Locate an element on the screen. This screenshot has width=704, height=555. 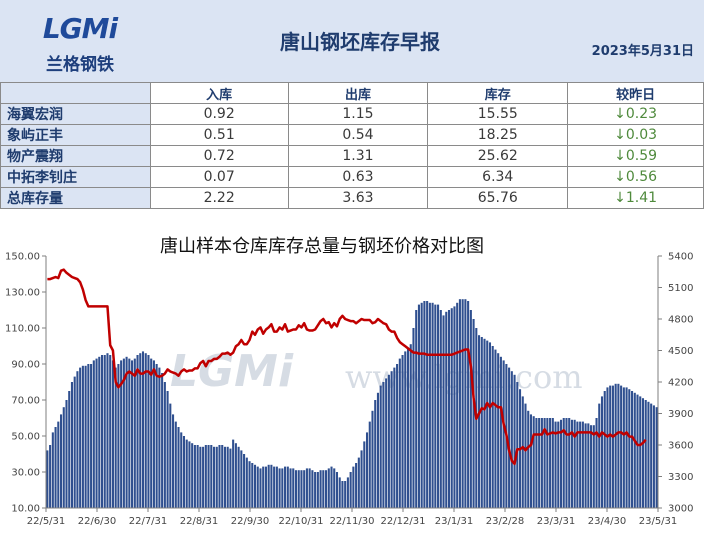
y-right-tick-label: 3000 is located at coordinates (680, 509).